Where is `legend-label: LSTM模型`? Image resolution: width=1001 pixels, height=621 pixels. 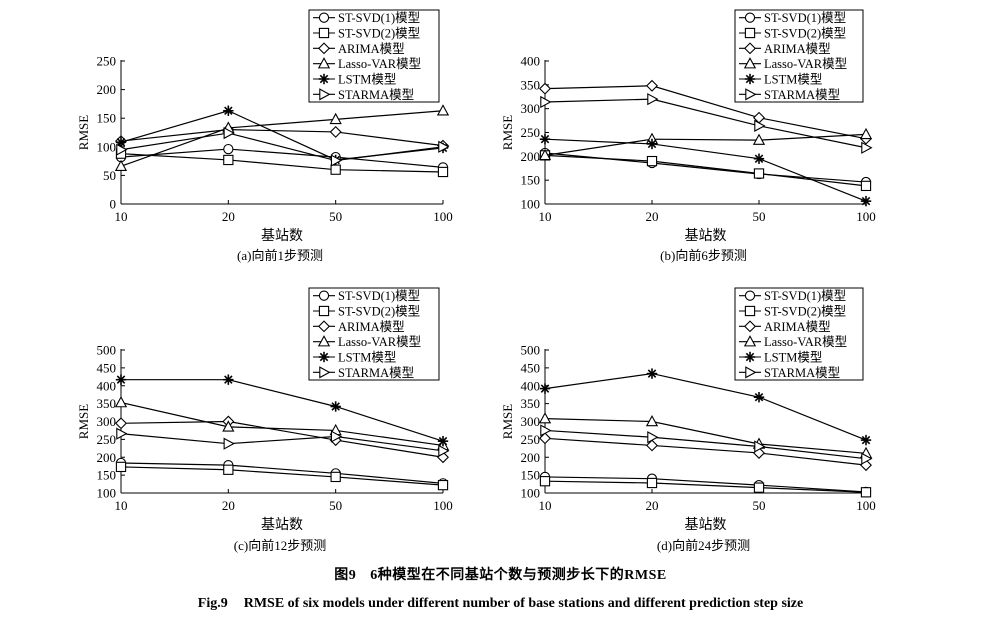
legend-label: LSTM模型 is located at coordinates (367, 80).